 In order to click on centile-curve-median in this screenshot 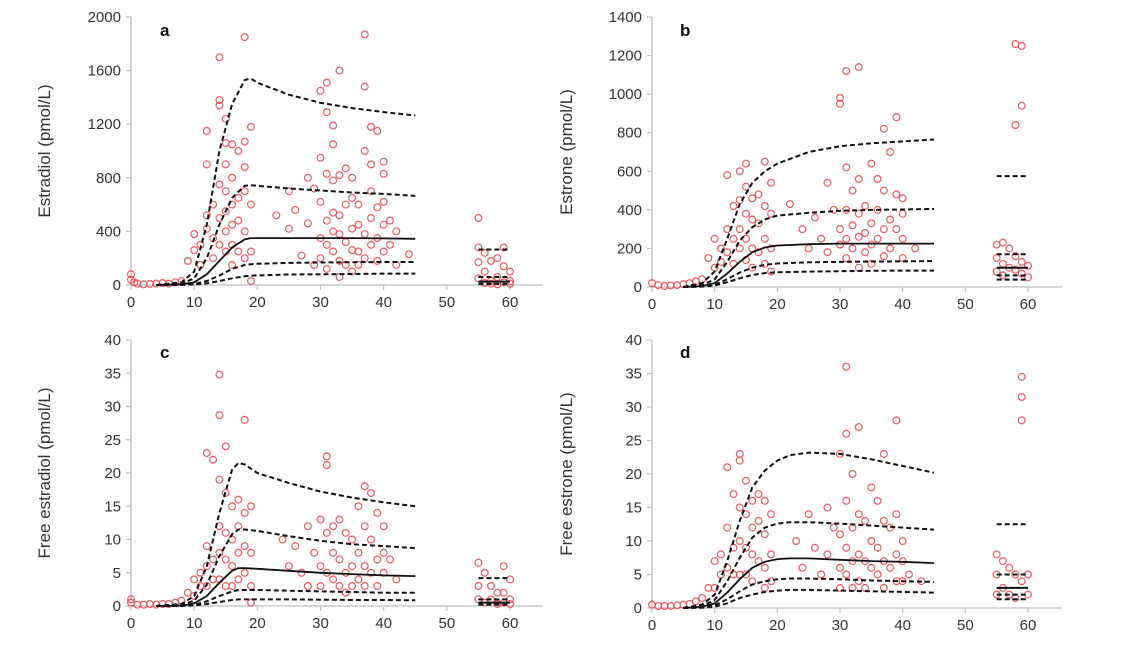, I will do `click(809, 583)`.